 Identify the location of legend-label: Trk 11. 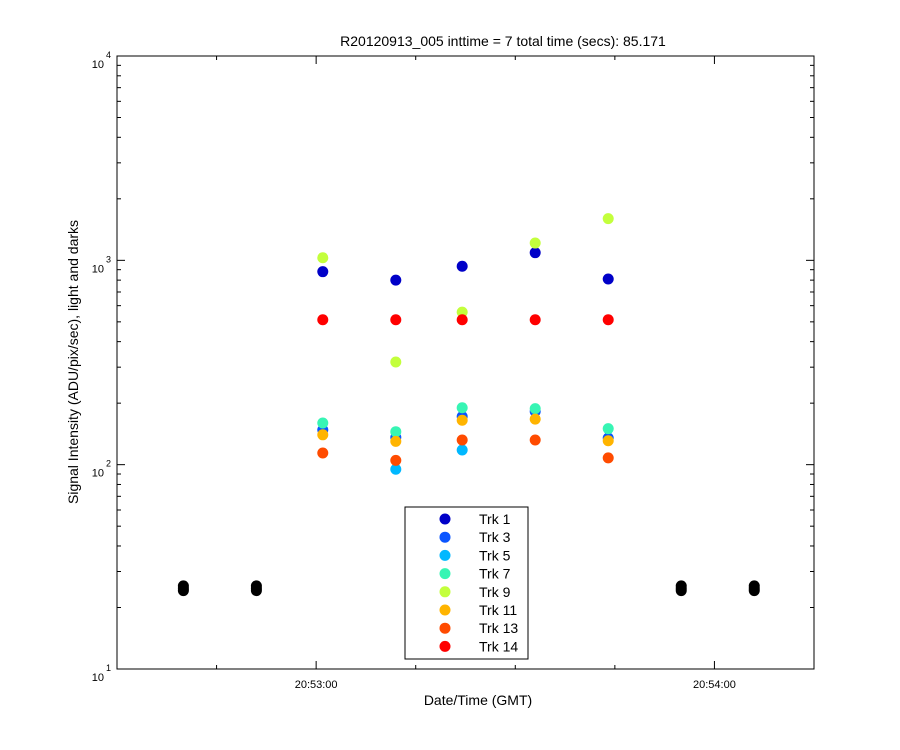
(498, 610).